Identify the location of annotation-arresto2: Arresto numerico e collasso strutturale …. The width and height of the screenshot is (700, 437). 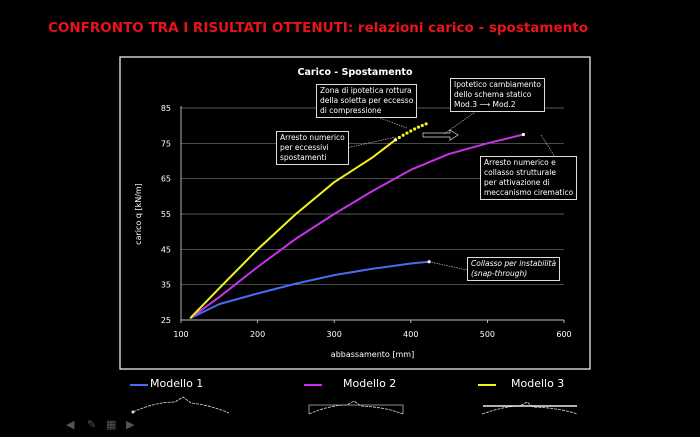
(529, 178).